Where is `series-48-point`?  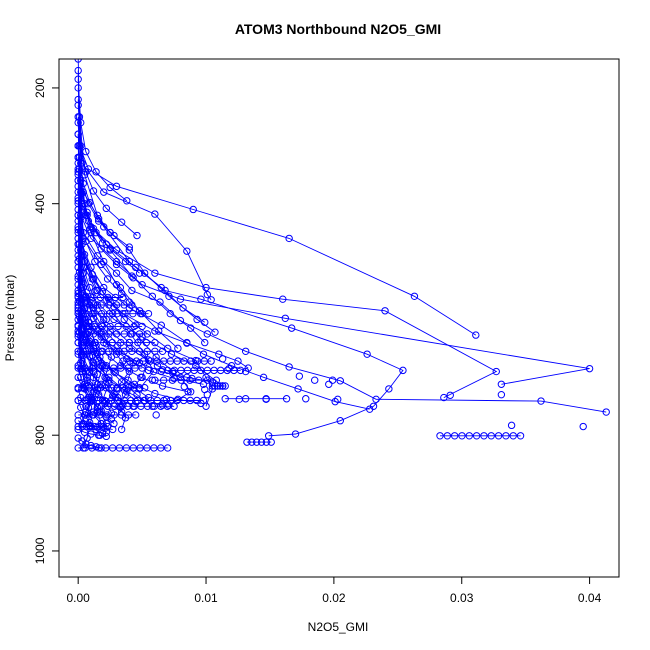
series-48-point is located at coordinates (92, 274).